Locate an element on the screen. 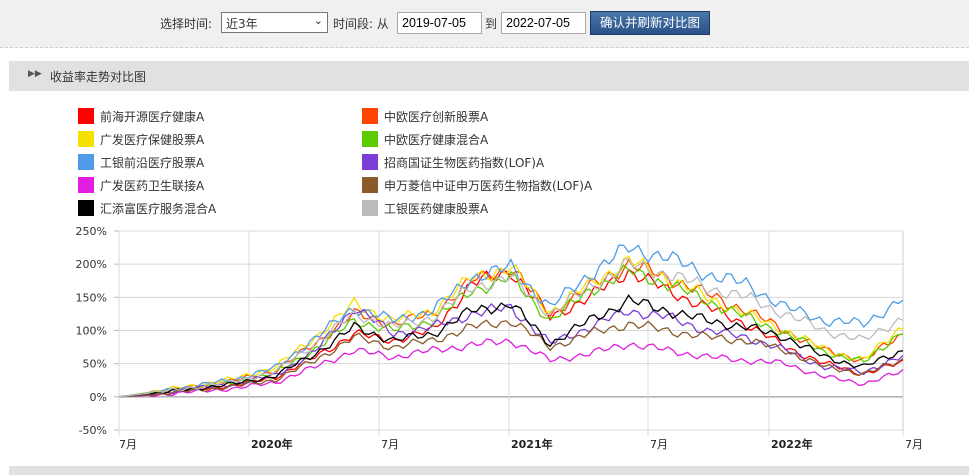 Image resolution: width=969 pixels, height=475 pixels. legend-item: 申万菱信中证申万医药生物指数(LOF)A is located at coordinates (477, 185).